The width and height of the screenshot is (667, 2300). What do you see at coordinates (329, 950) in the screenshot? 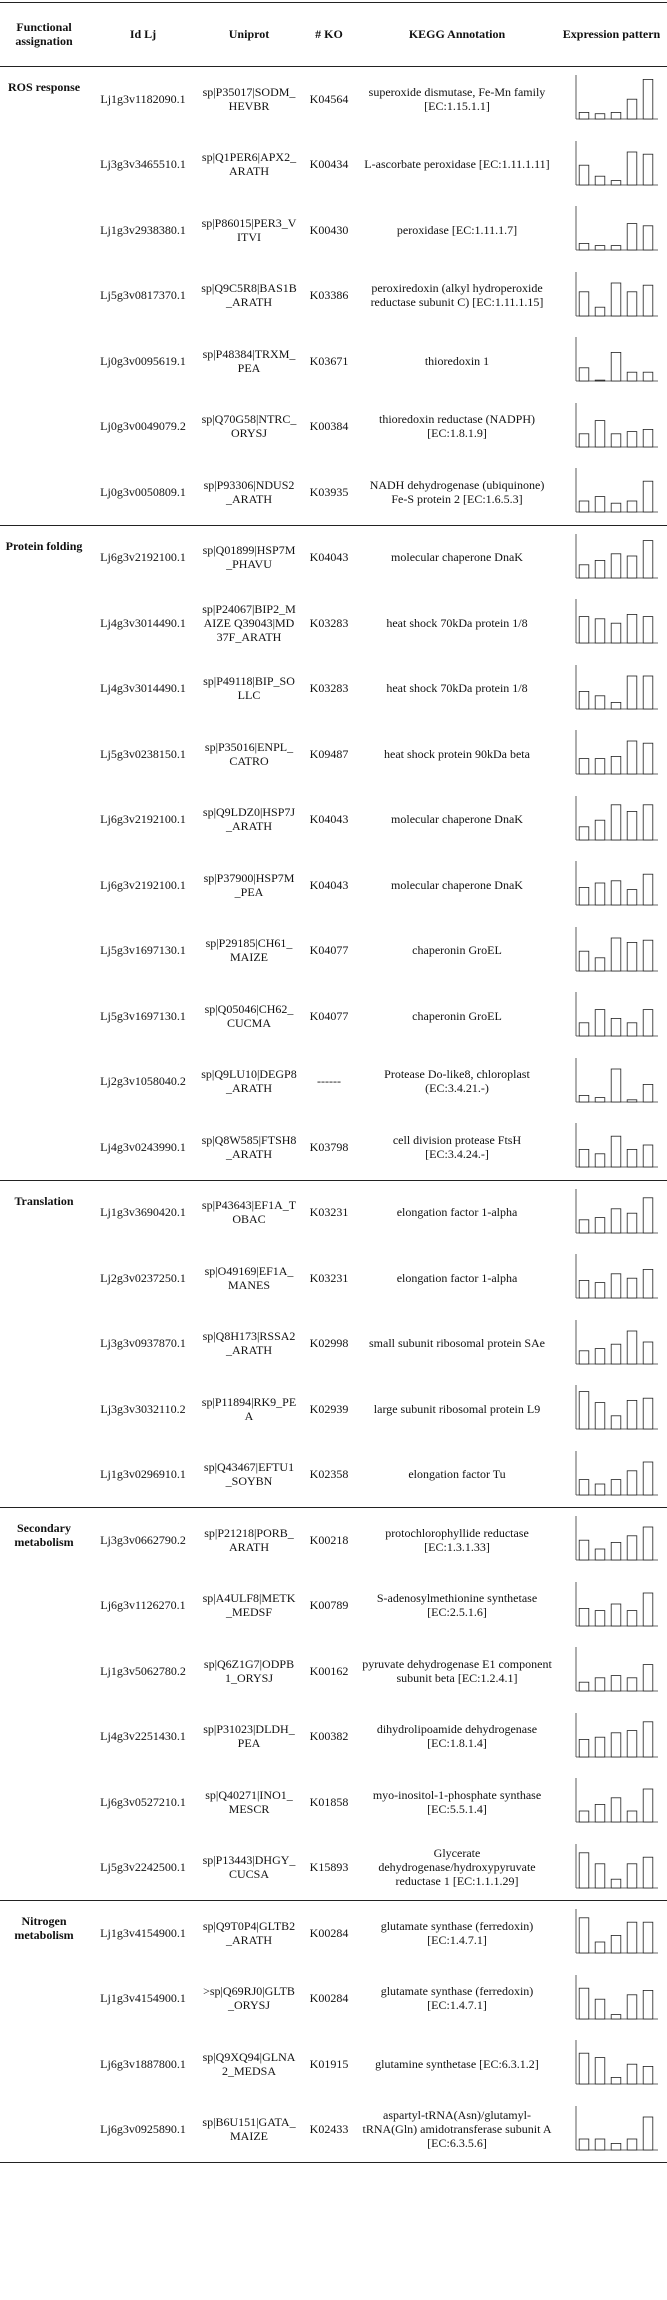
I see `ko-id: K04077` at bounding box center [329, 950].